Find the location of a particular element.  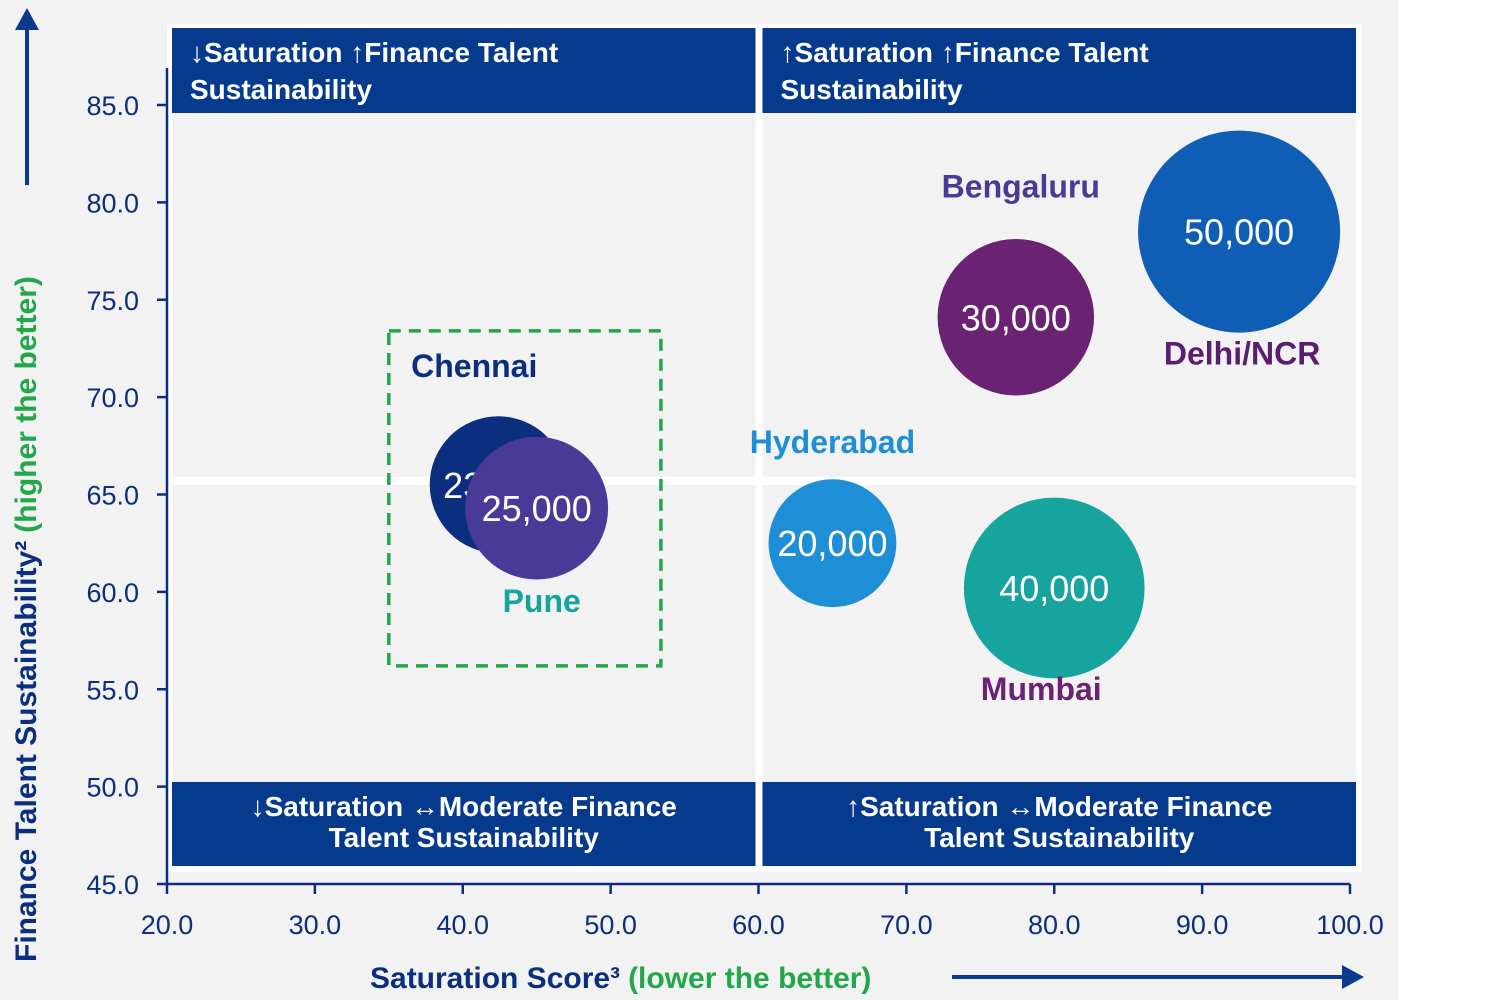

x-axis-note: (lower the better) is located at coordinates (749, 978).